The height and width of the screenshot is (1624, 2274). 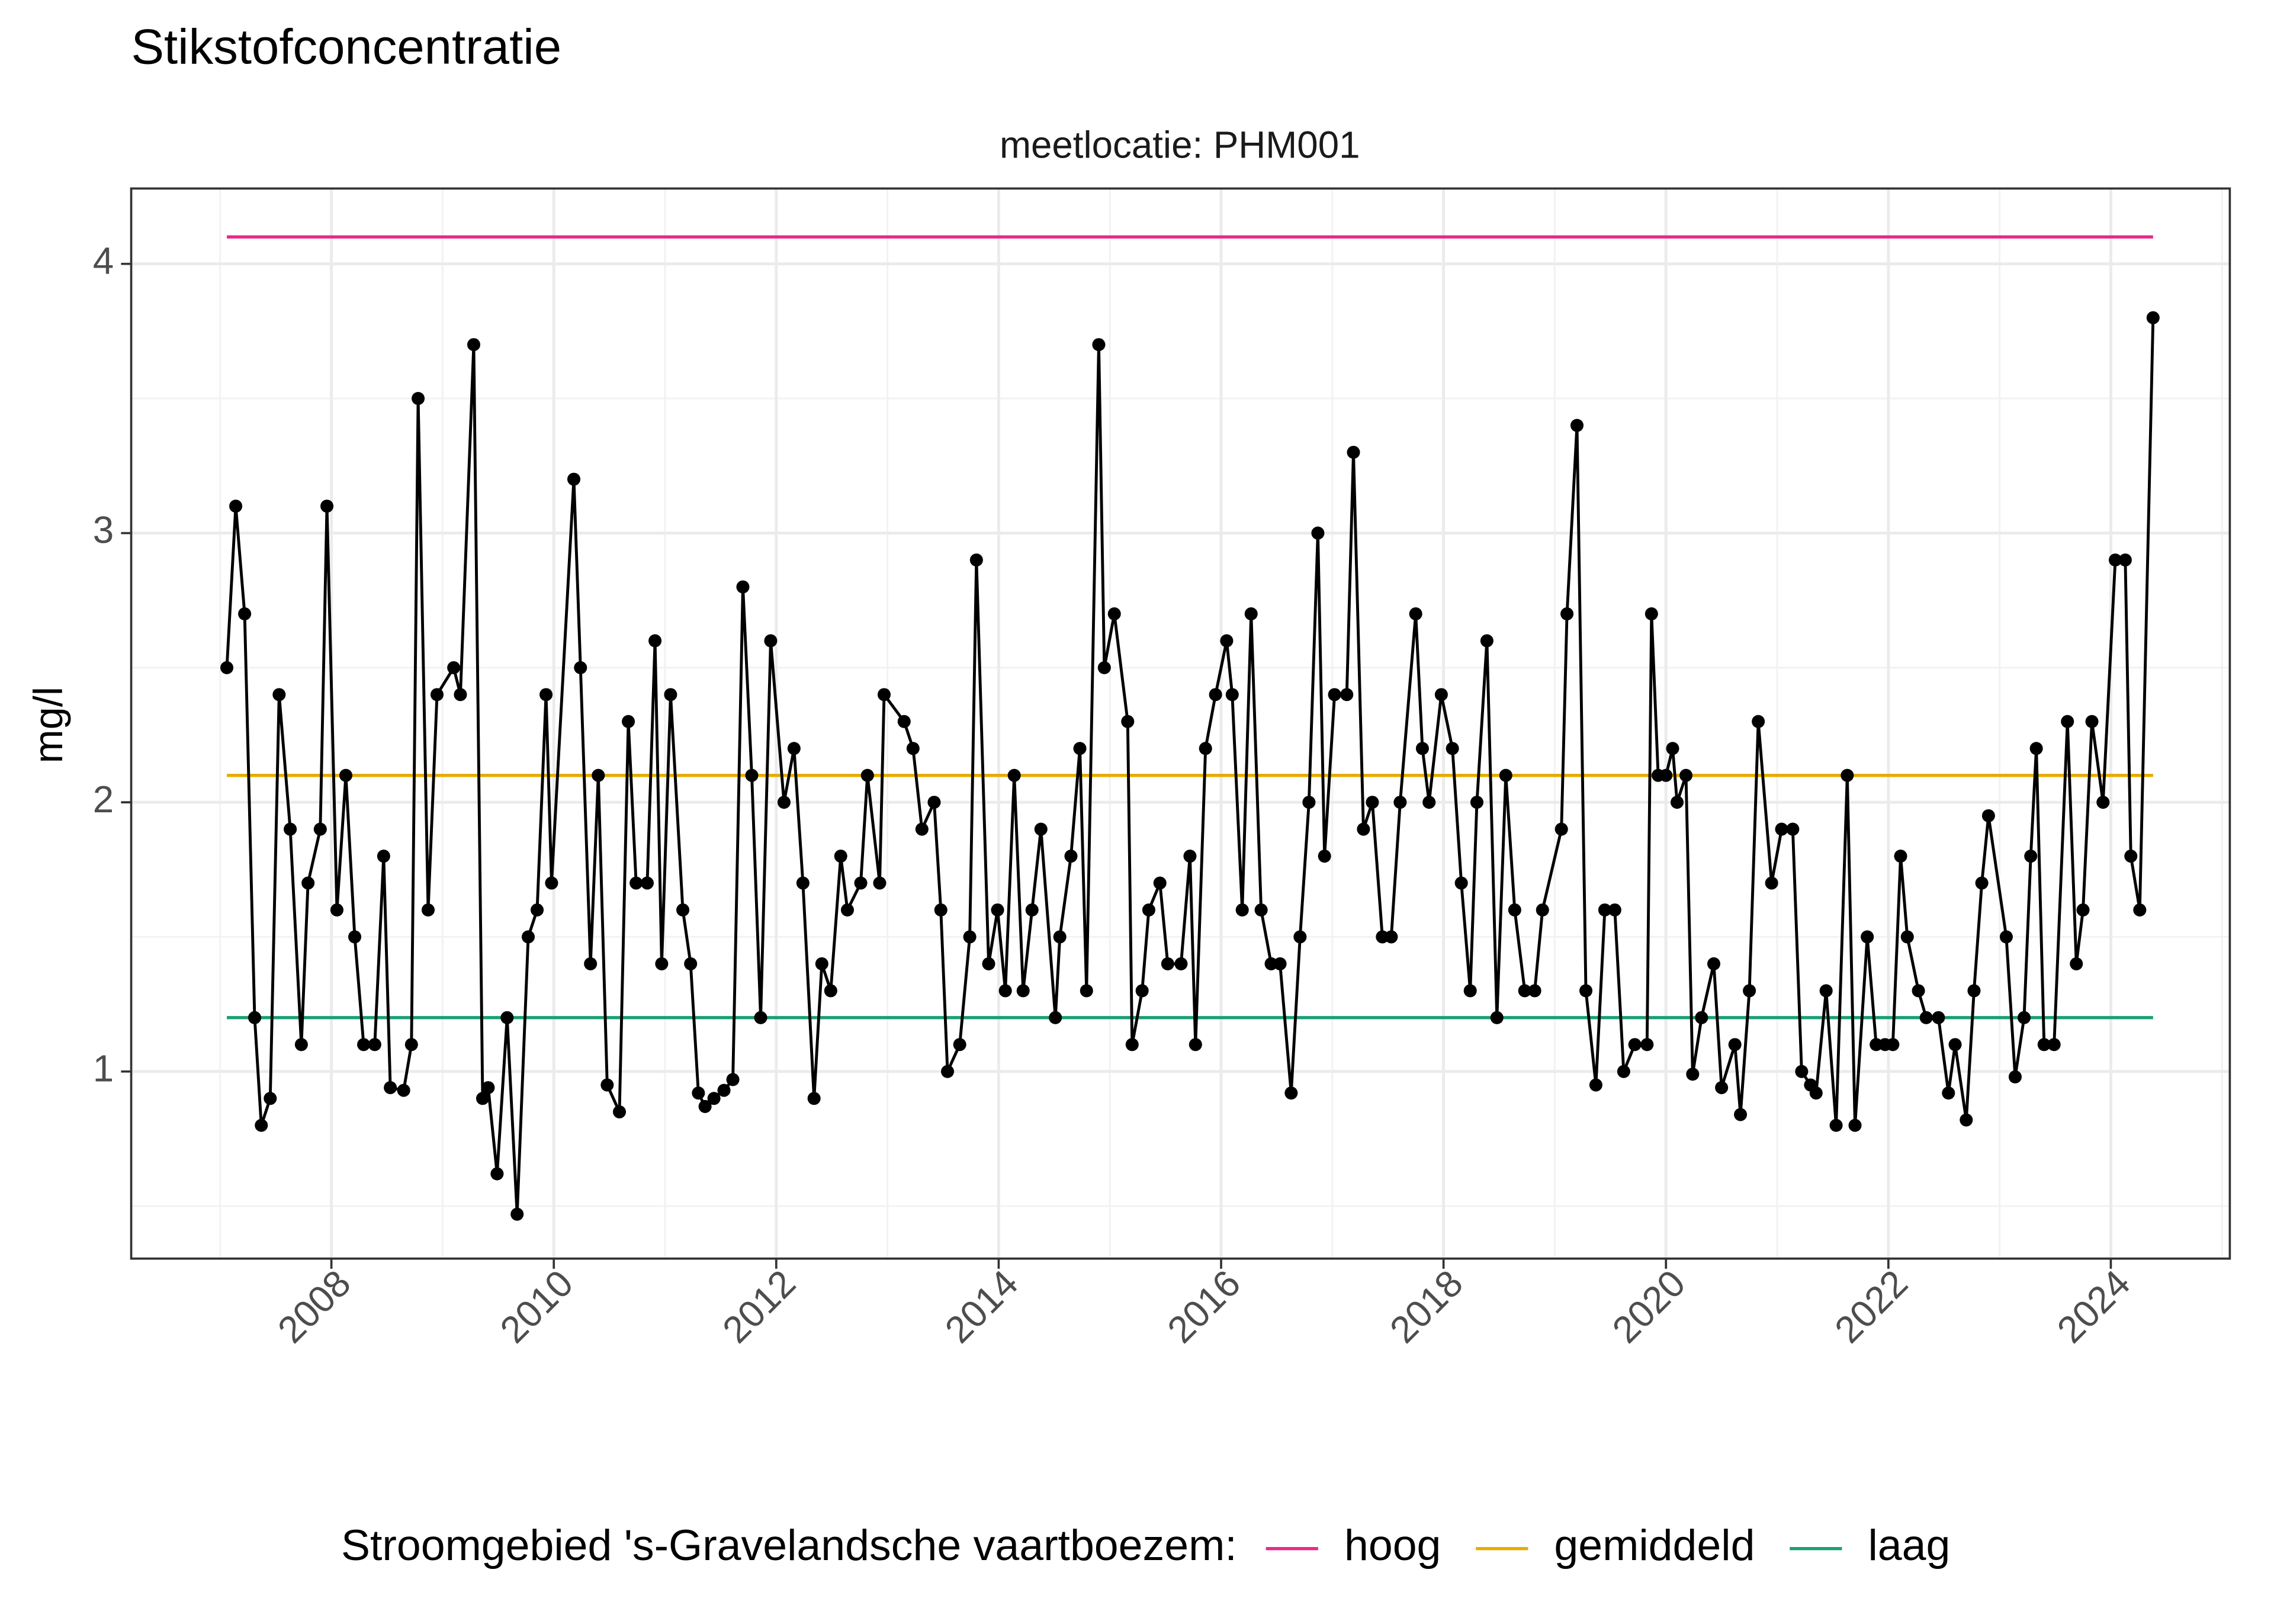 I want to click on legend-item: hoog, so click(x=1353, y=1545).